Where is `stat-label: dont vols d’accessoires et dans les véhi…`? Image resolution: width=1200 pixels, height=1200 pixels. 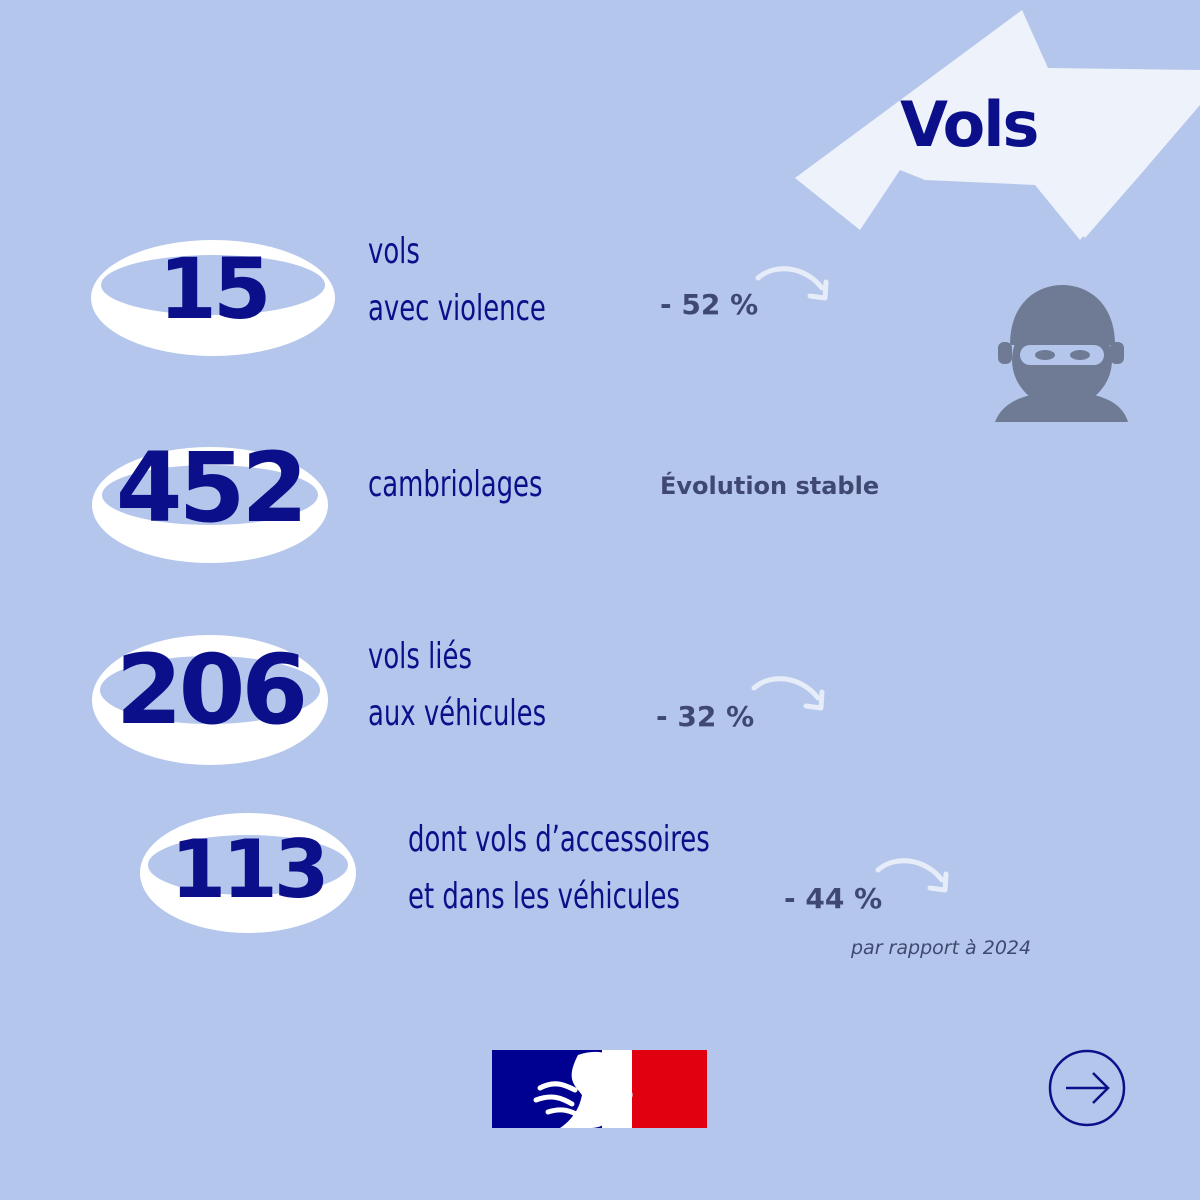 stat-label: dont vols d’accessoires et dans les véhi… is located at coordinates (559, 868).